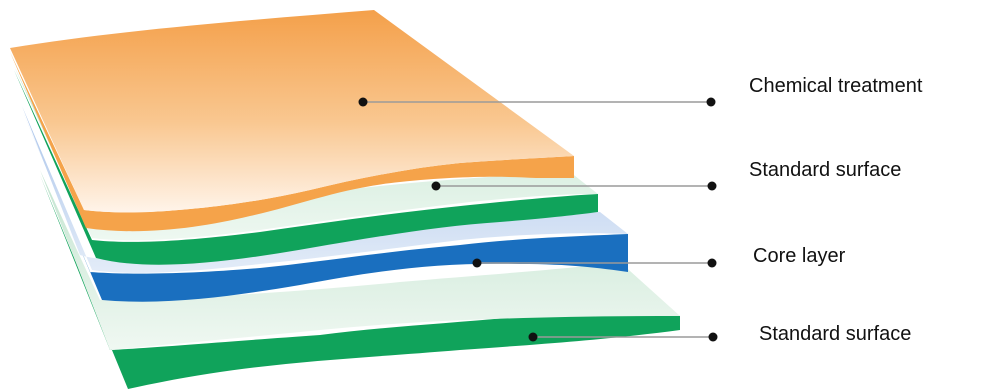 This screenshot has height=391, width=989. Describe the element at coordinates (713, 337) in the screenshot. I see `end-dot-lower-standard-surface` at that location.